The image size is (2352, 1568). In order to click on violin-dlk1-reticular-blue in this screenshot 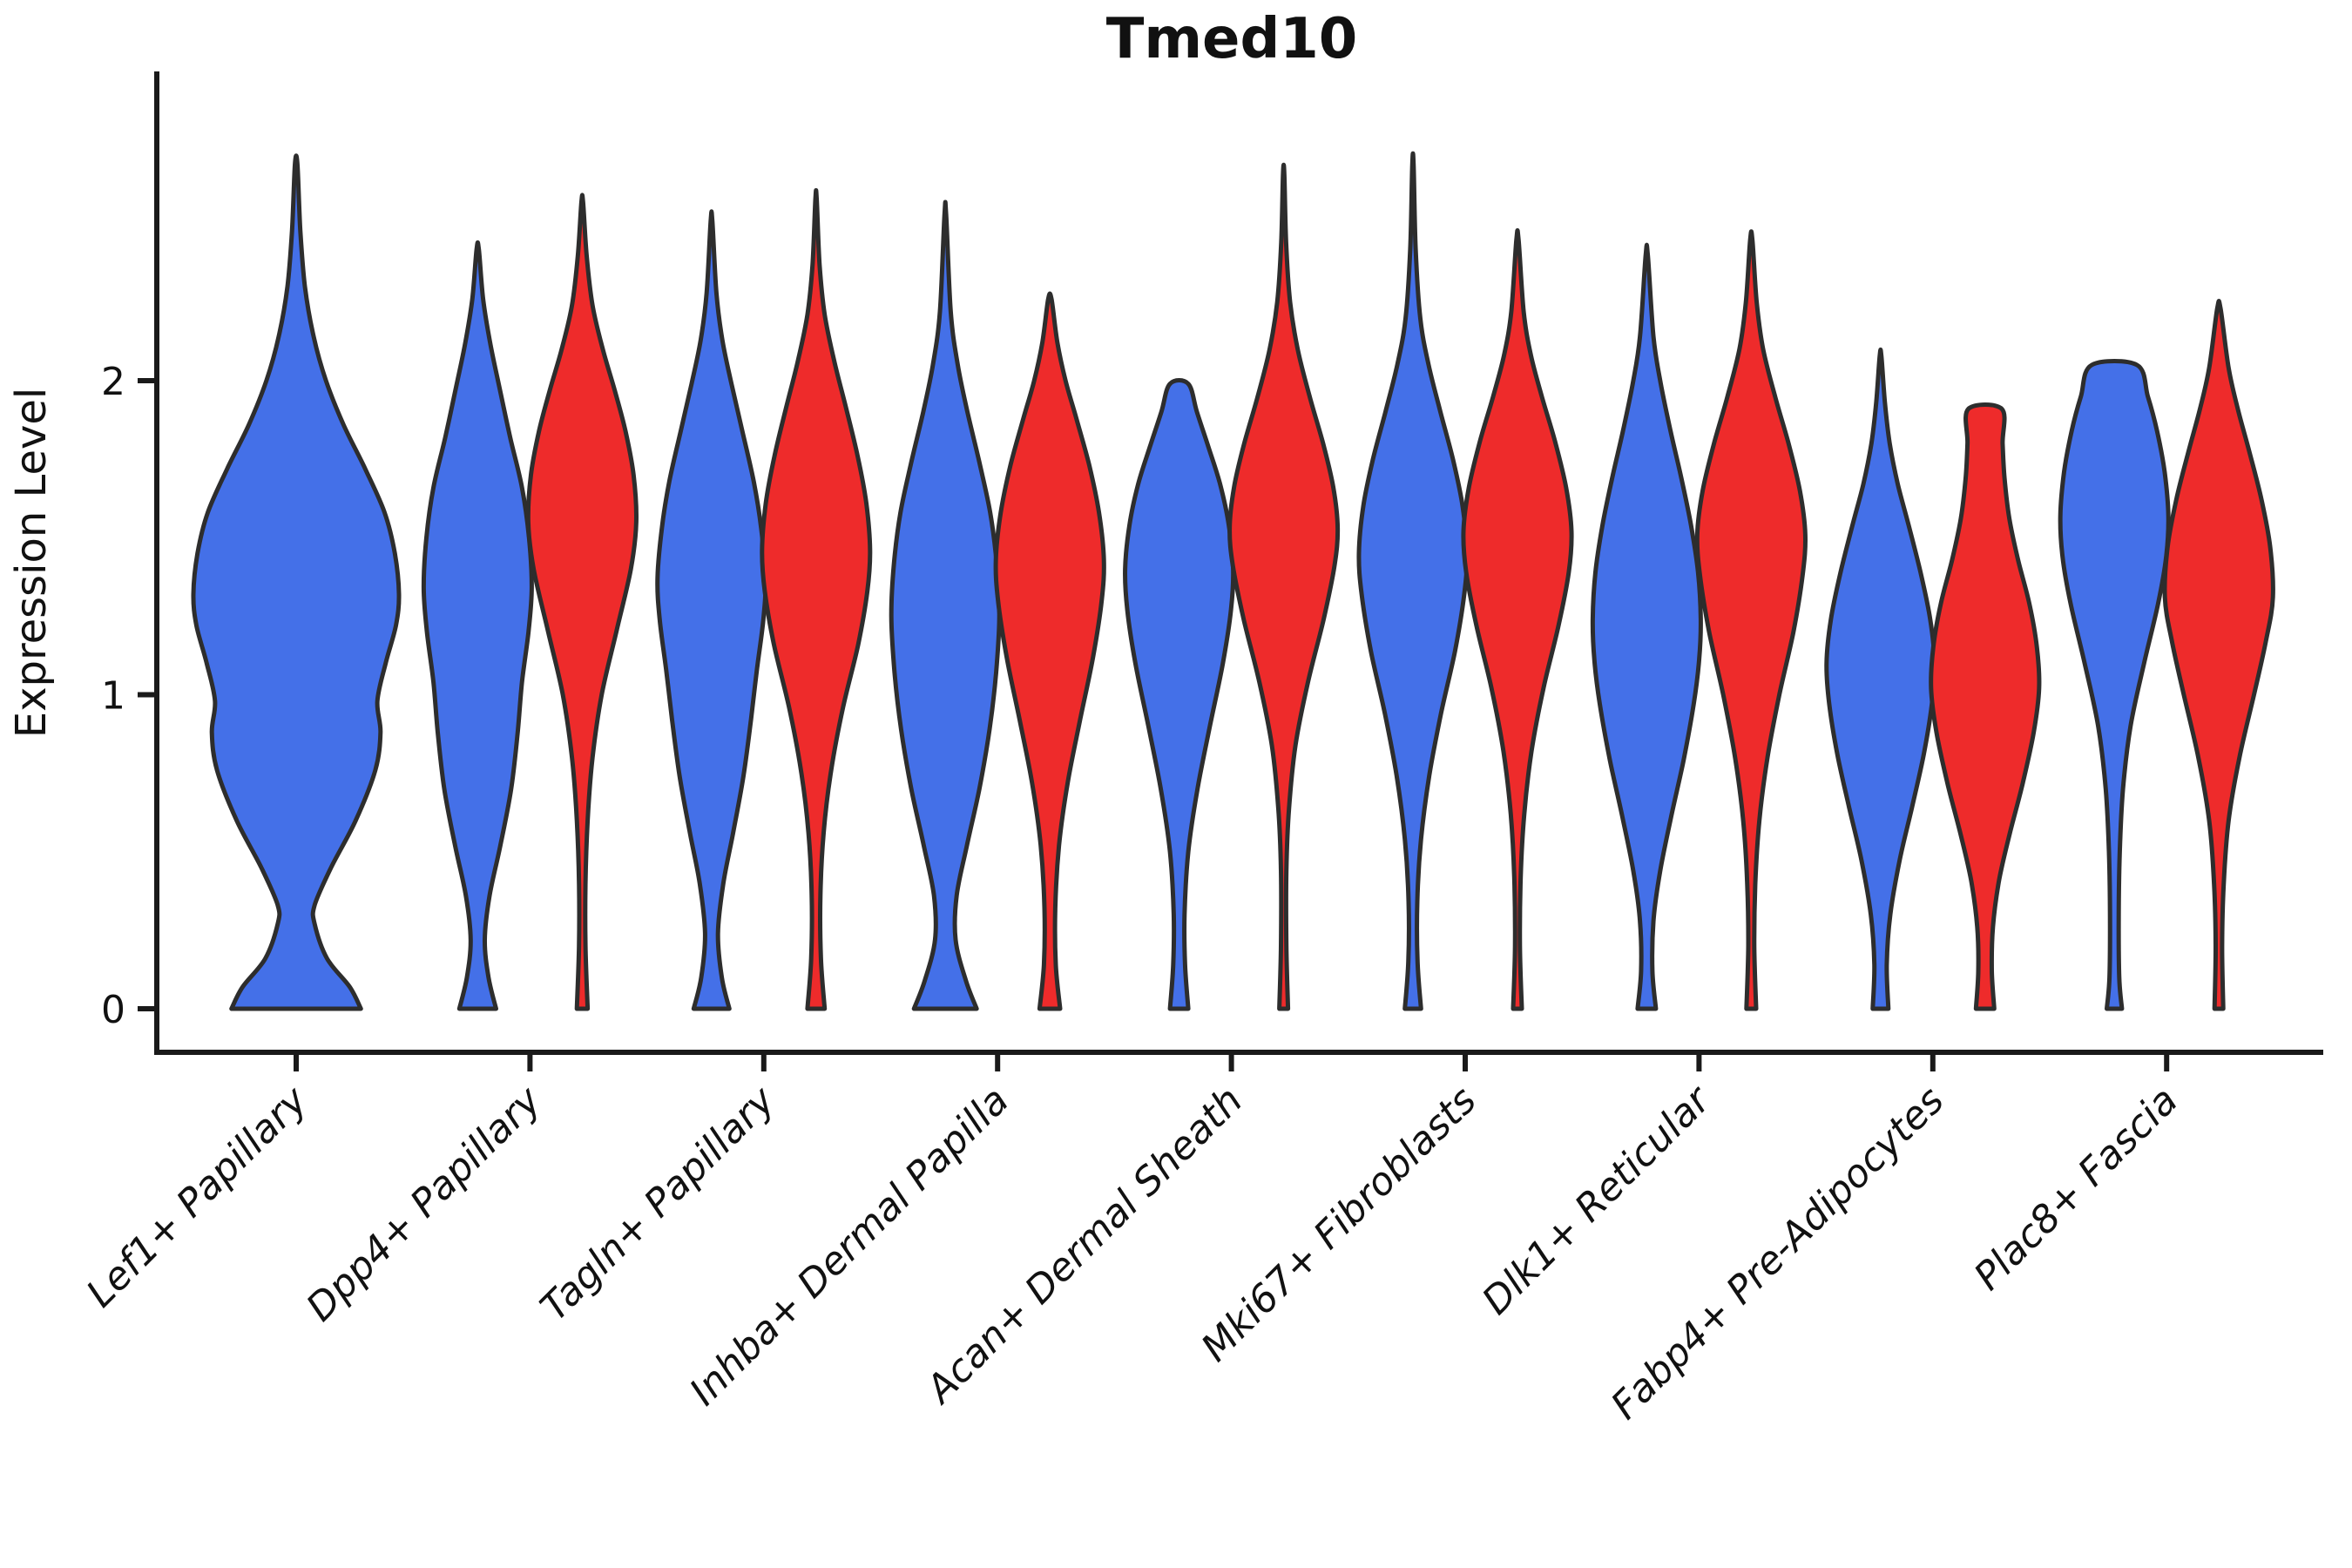, I will do `click(1646, 626)`.